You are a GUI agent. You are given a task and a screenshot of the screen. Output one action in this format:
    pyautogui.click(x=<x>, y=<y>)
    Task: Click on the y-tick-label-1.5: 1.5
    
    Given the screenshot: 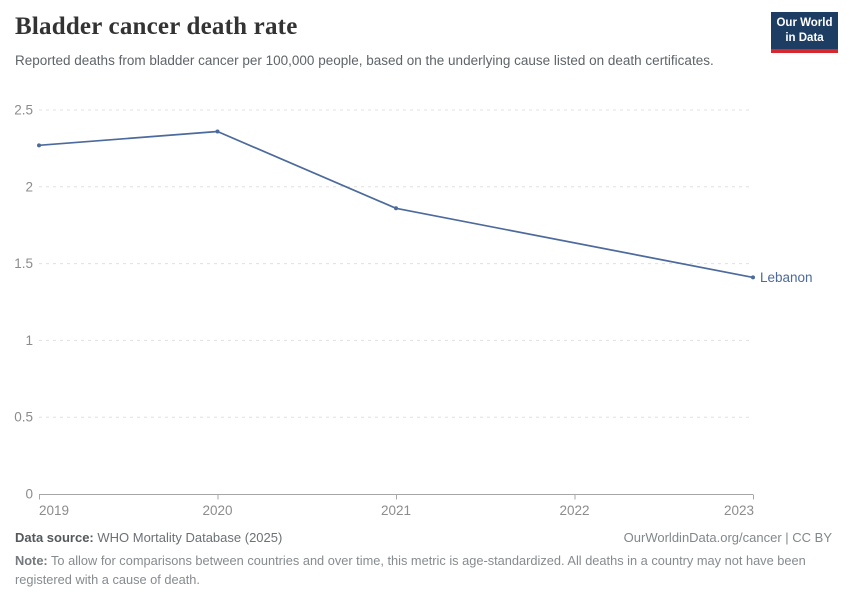 What is the action you would take?
    pyautogui.click(x=23, y=263)
    